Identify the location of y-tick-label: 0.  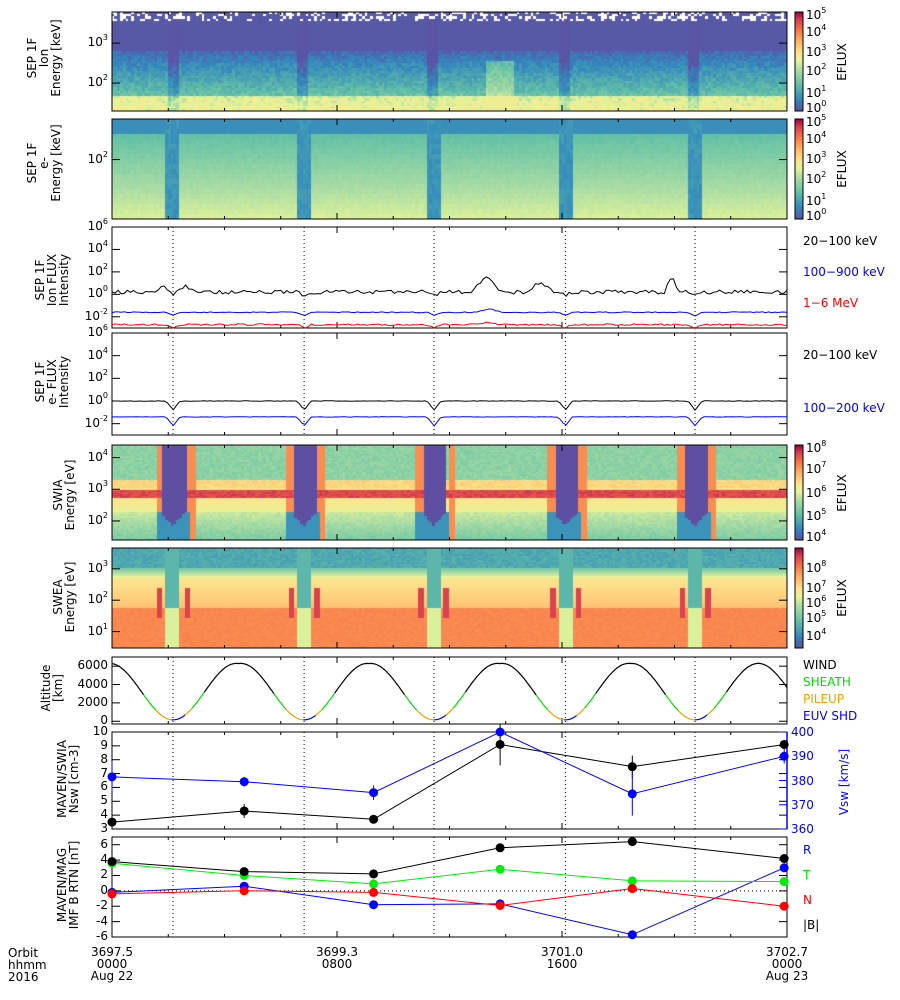
(104, 889).